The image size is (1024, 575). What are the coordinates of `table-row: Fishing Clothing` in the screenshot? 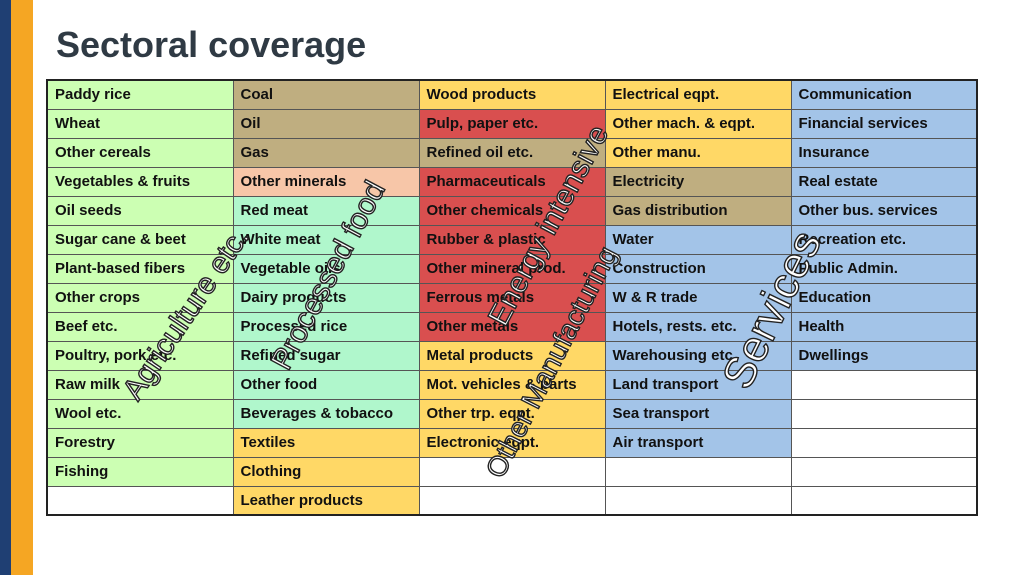 It's located at (512, 471).